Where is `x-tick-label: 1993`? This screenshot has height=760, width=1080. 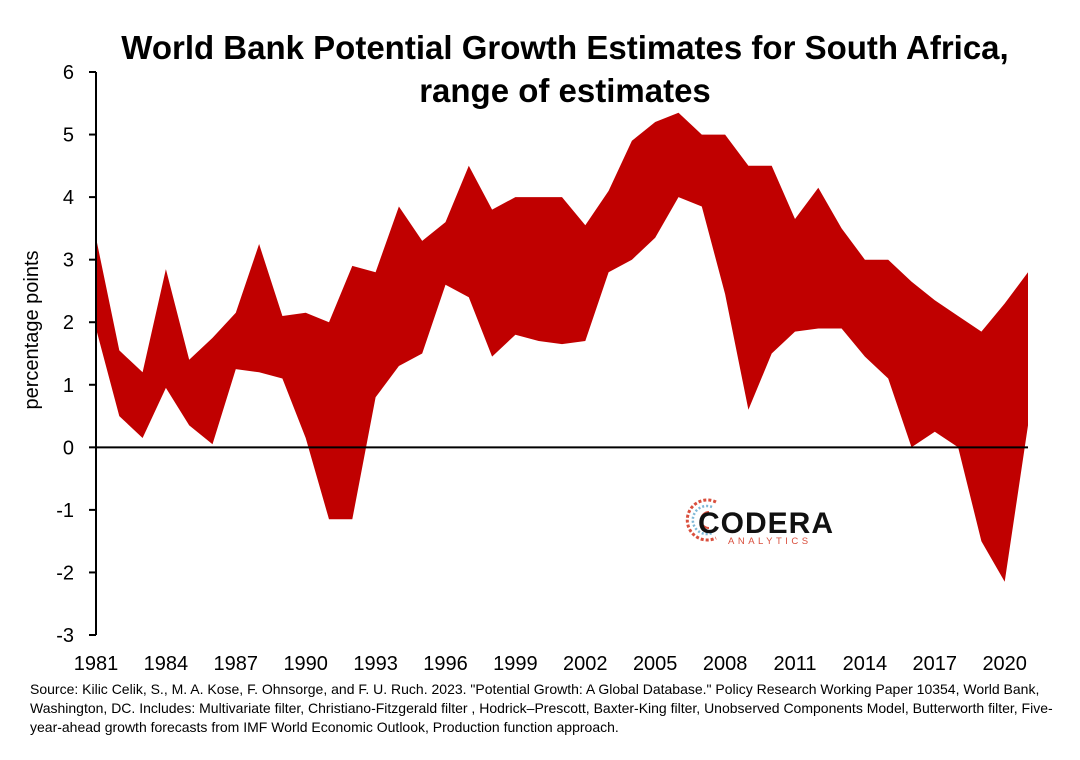
x-tick-label: 1993 is located at coordinates (375, 664).